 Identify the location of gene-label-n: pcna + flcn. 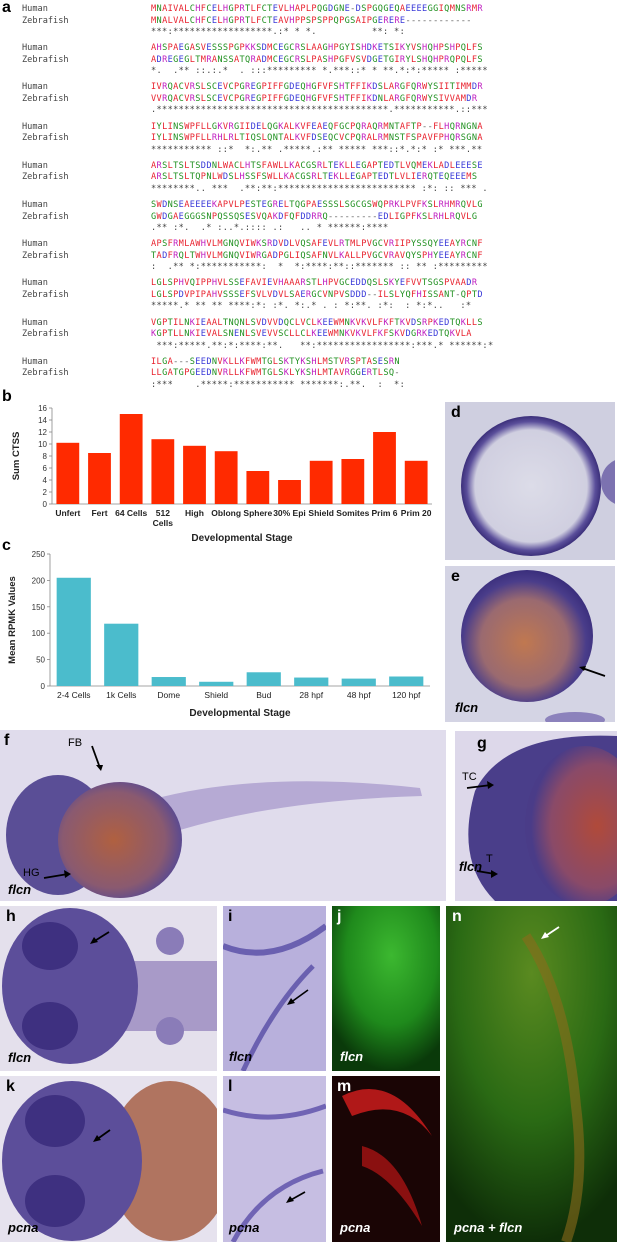
(488, 1227).